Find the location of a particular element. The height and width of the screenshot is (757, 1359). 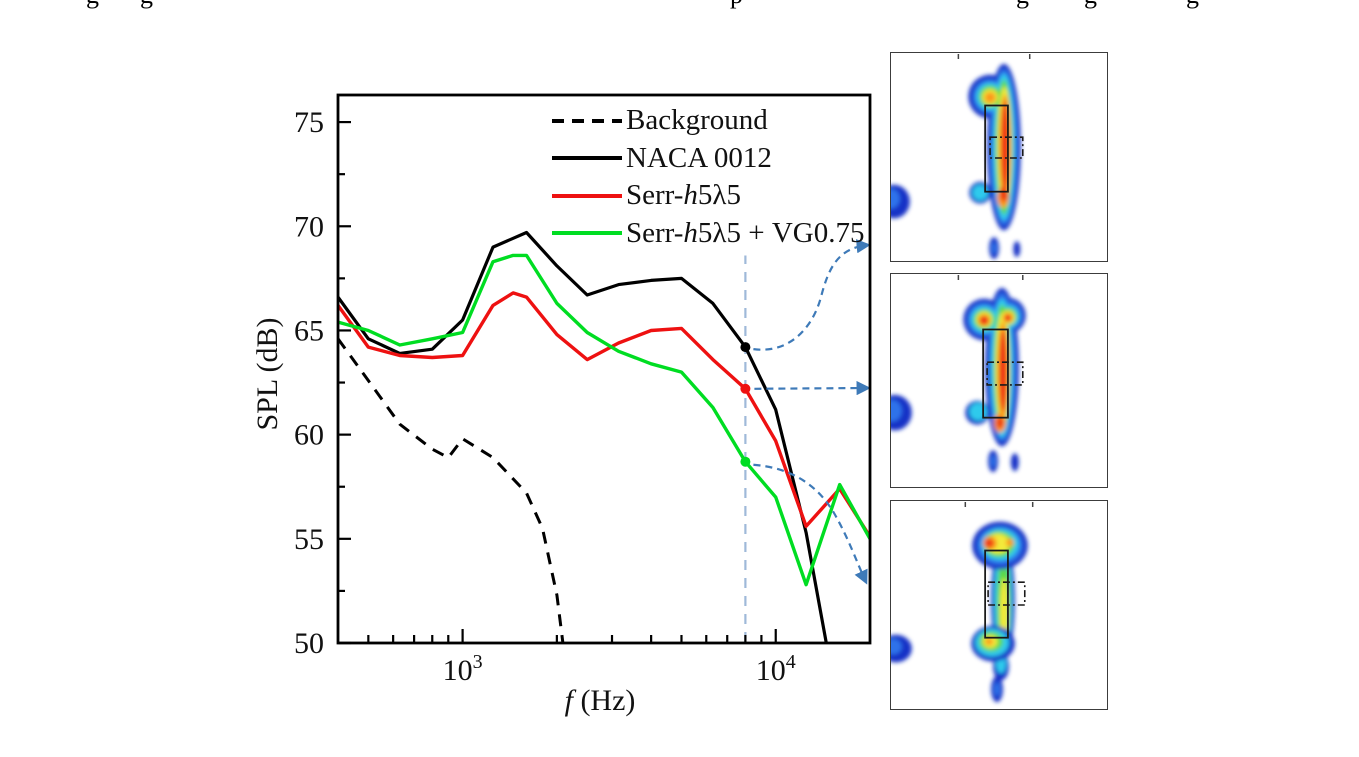

cropped-glyph: p is located at coordinates (736, 5).